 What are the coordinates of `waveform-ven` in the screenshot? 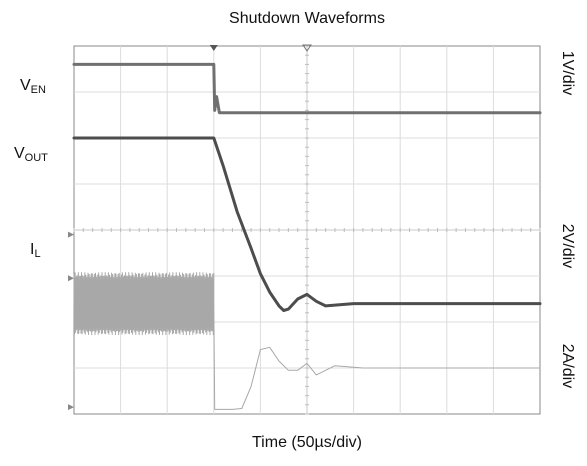 It's located at (307, 88).